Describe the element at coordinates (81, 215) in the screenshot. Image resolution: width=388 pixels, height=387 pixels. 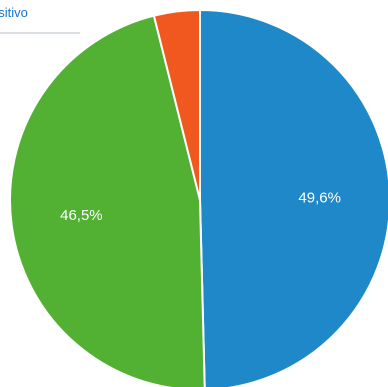
I see `pie-slice-label-1: 46,5%` at that location.